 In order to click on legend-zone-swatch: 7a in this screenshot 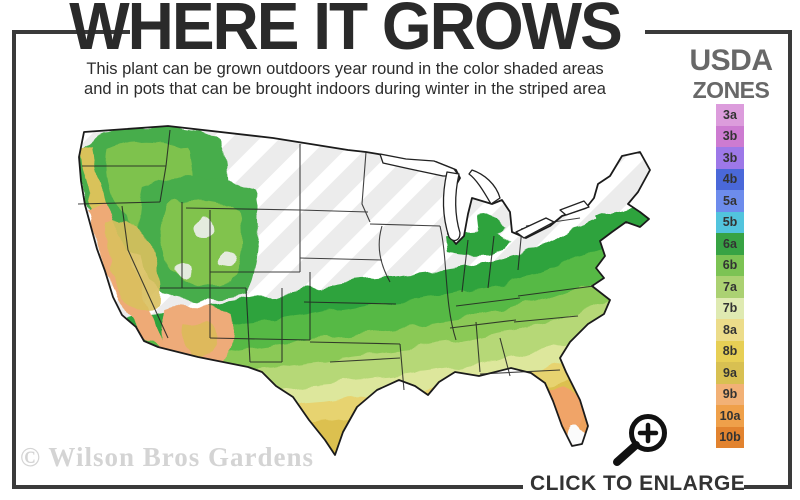, I will do `click(730, 287)`.